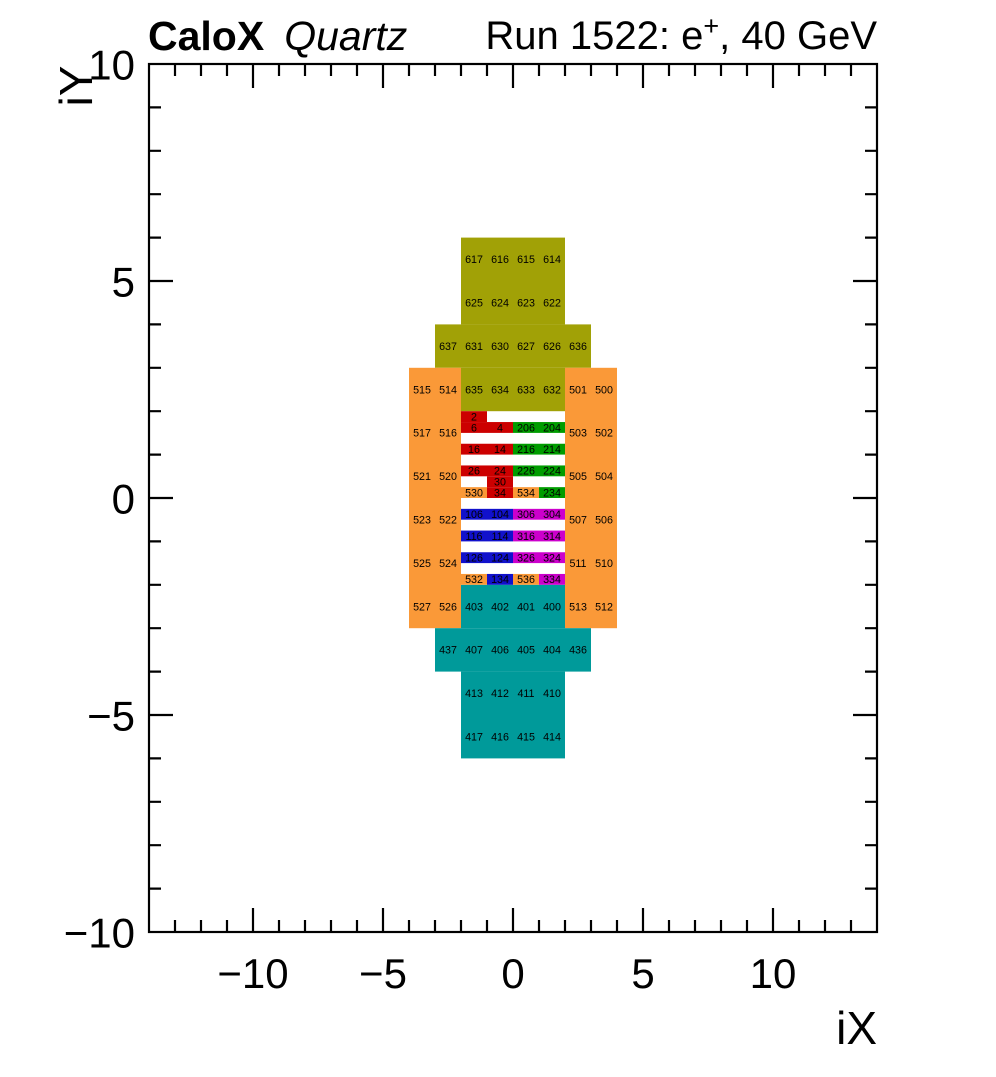  What do you see at coordinates (526, 390) in the screenshot?
I see `svg-text: 633` at bounding box center [526, 390].